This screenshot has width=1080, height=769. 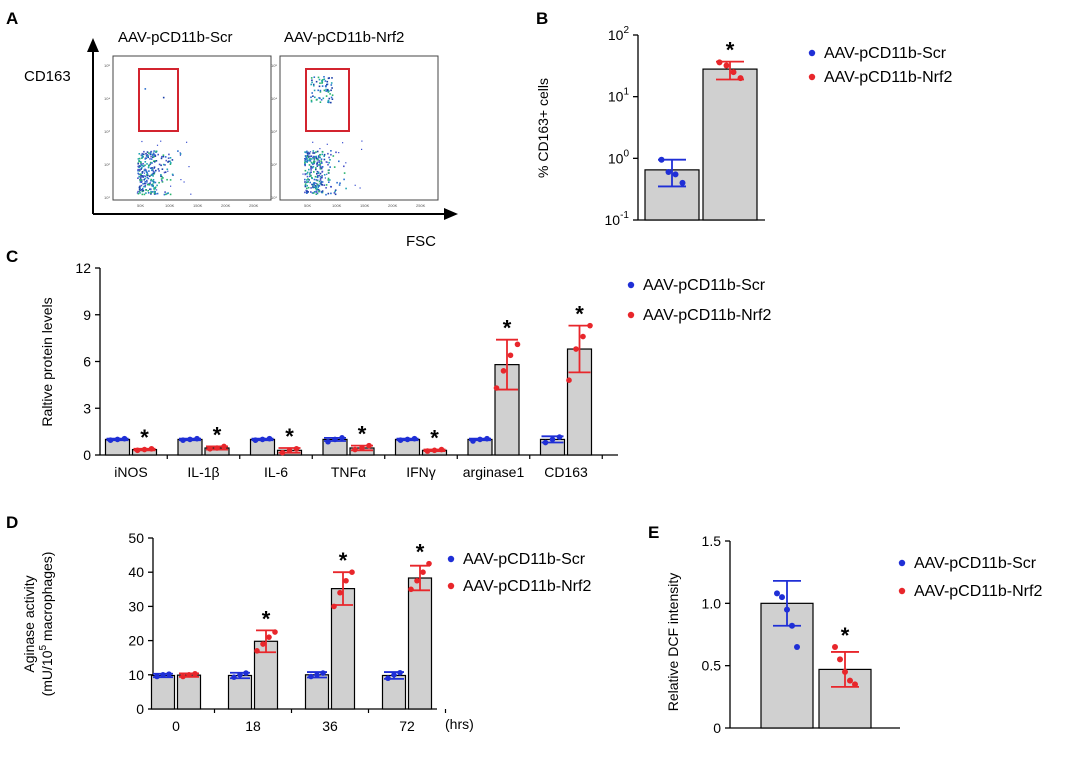 What do you see at coordinates (12, 18) in the screenshot?
I see `panel-letter-a: A` at bounding box center [12, 18].